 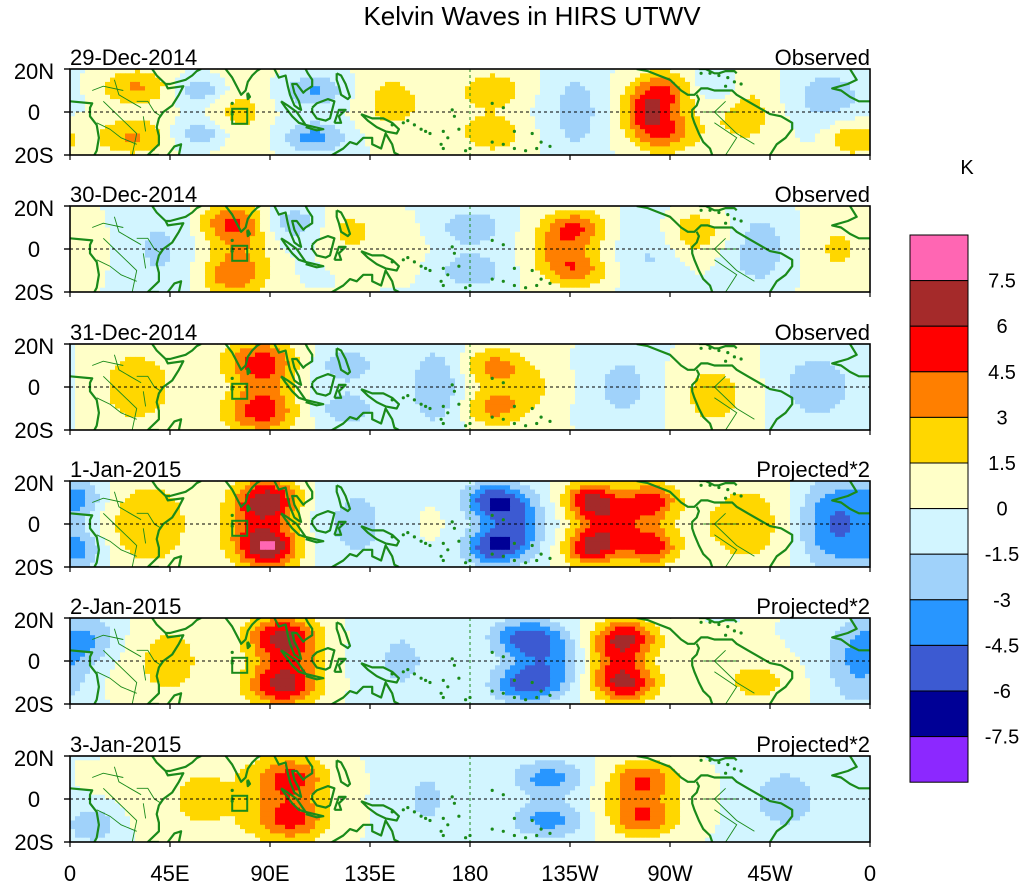 What do you see at coordinates (769, 873) in the screenshot?
I see `lon-label: 45W` at bounding box center [769, 873].